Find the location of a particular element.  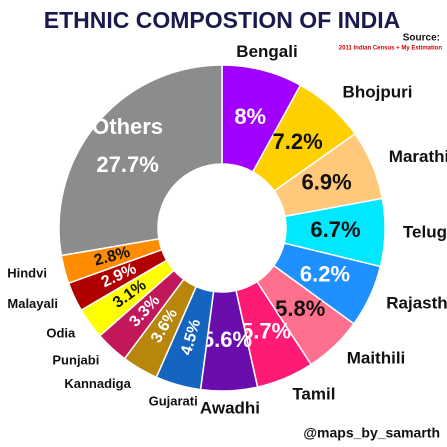

value-label: 8% is located at coordinates (250, 116).